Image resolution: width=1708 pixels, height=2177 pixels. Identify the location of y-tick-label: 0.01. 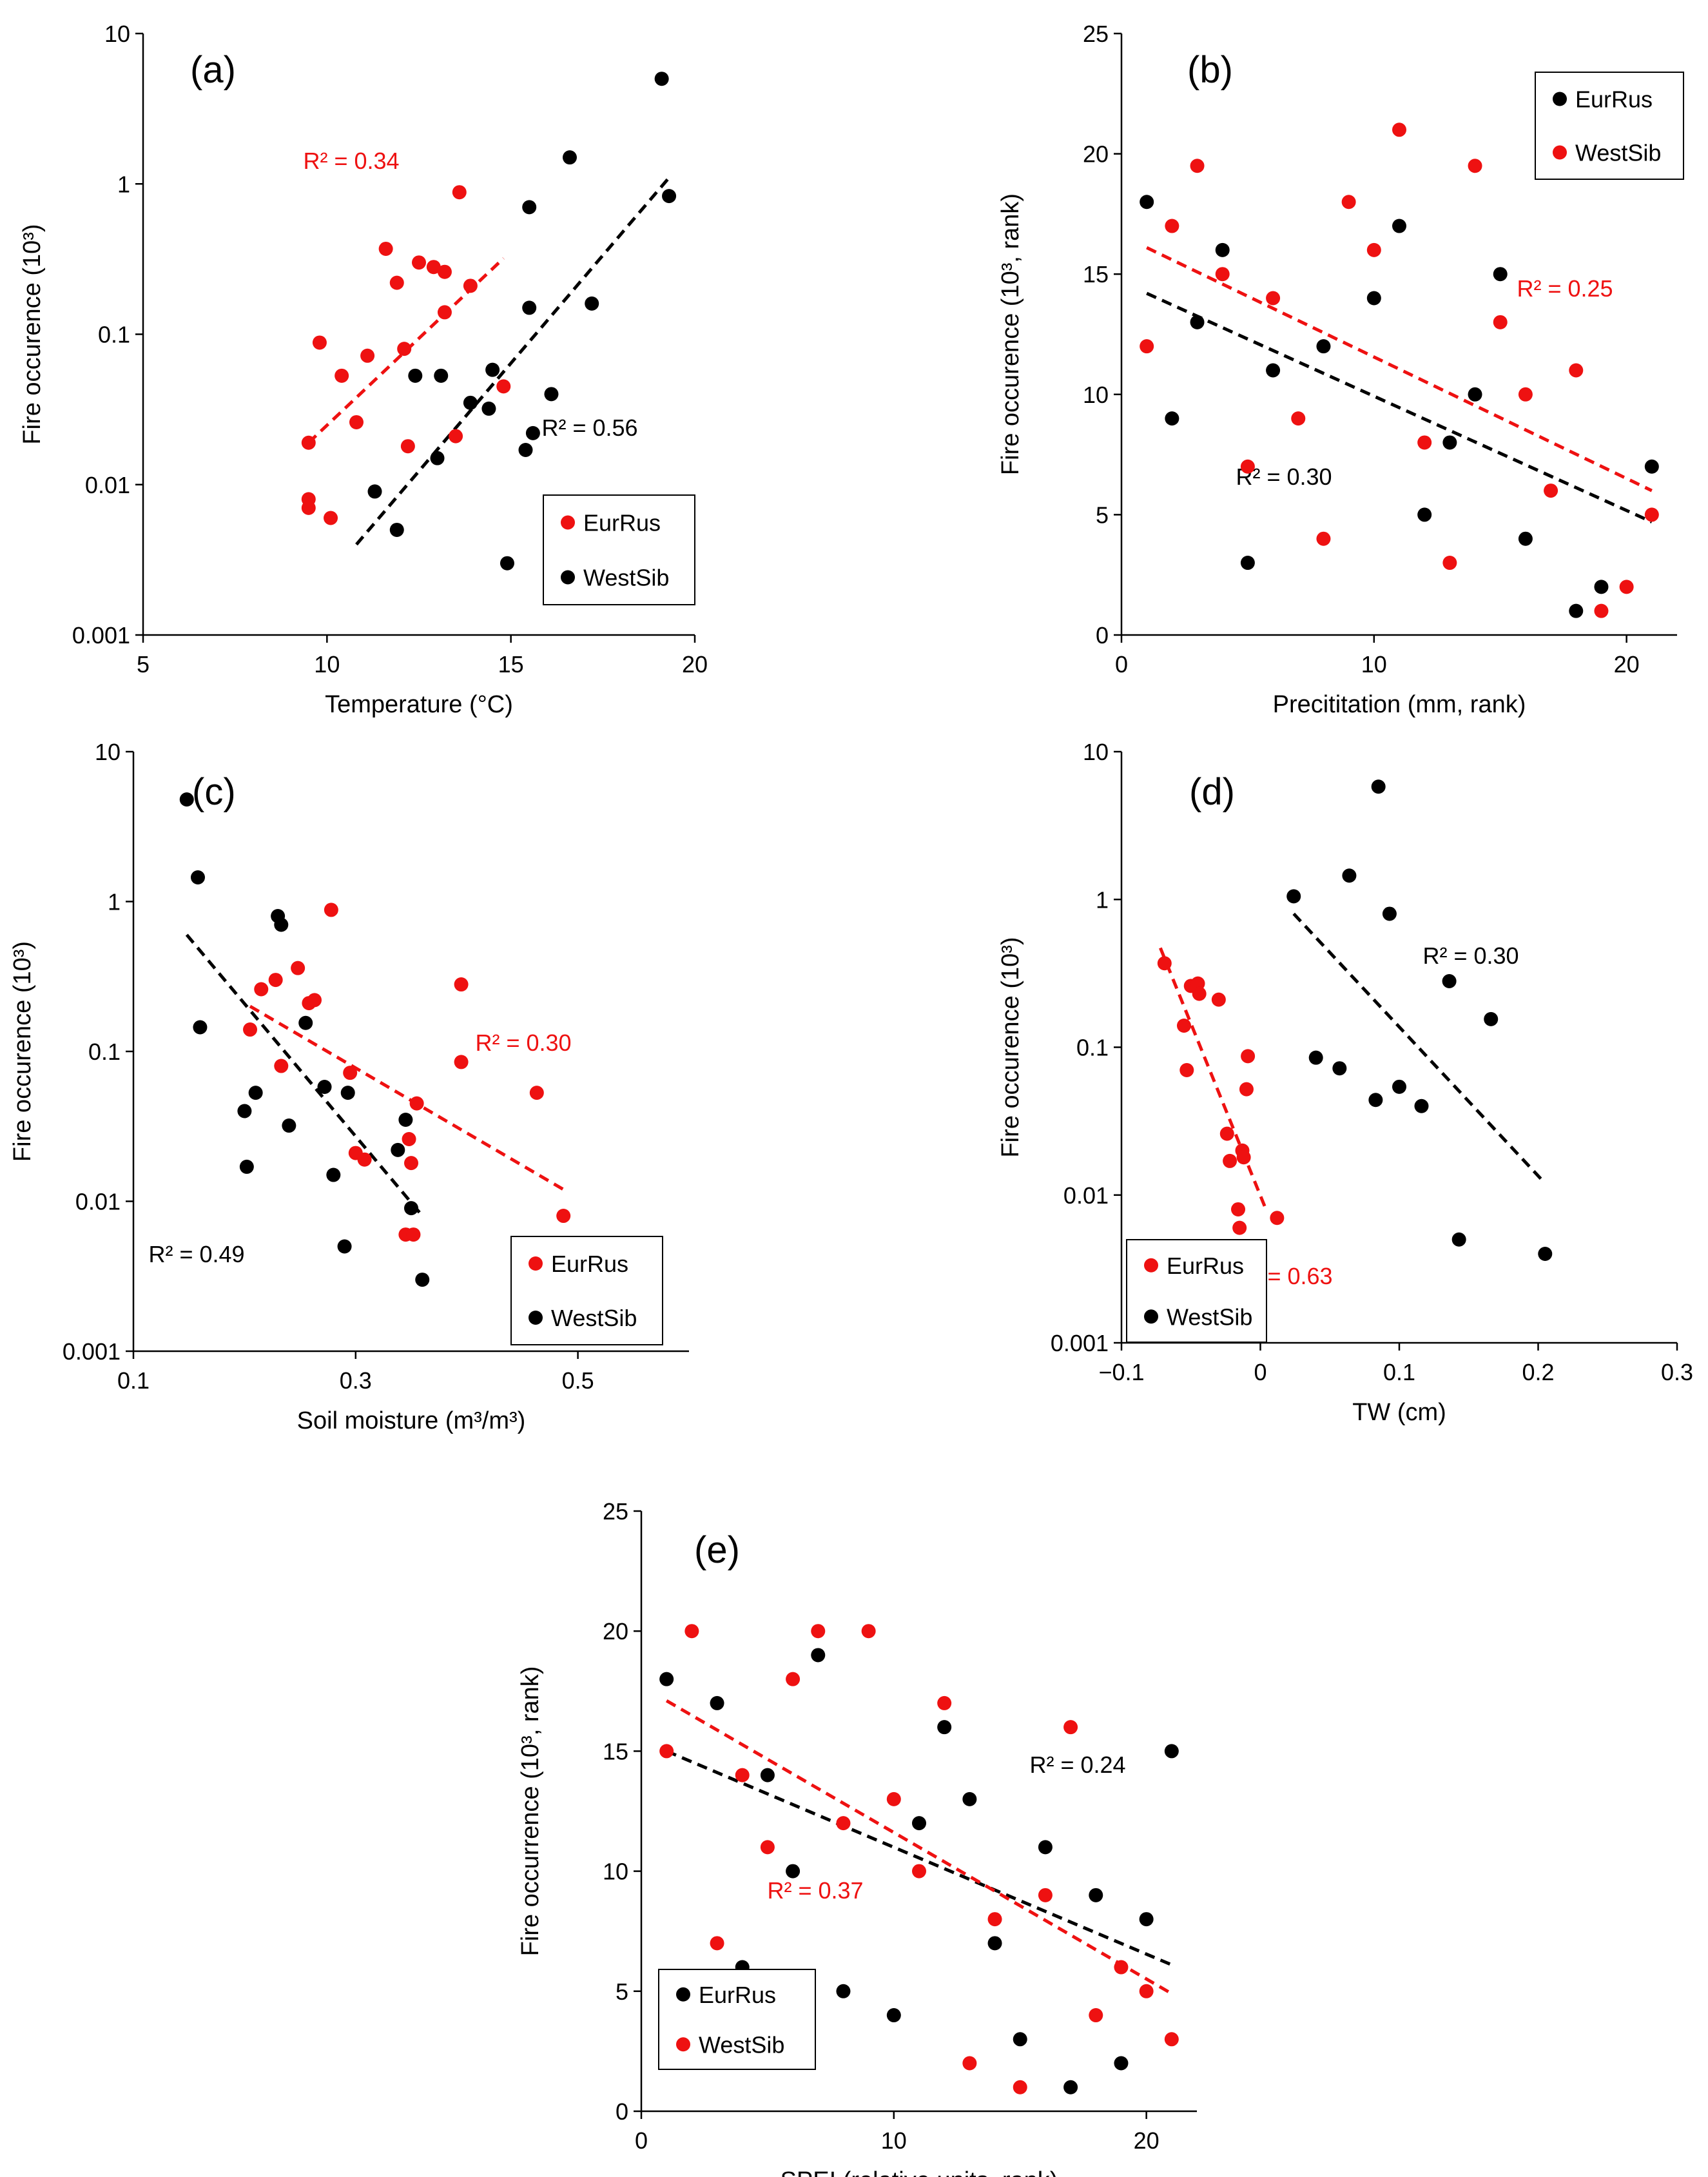
(1086, 1196).